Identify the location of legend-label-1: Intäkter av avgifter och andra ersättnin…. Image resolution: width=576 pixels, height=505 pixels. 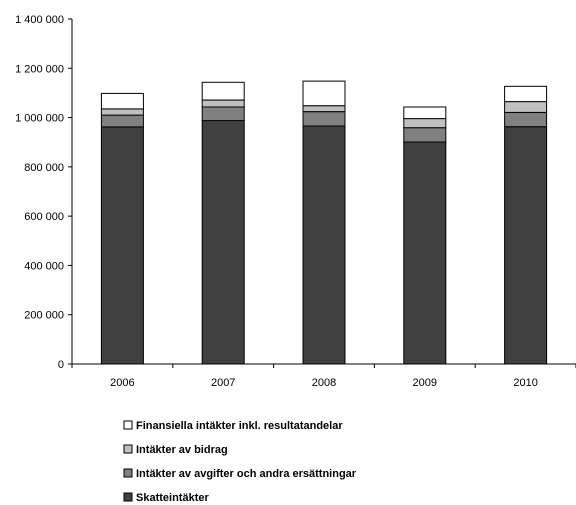
(246, 474).